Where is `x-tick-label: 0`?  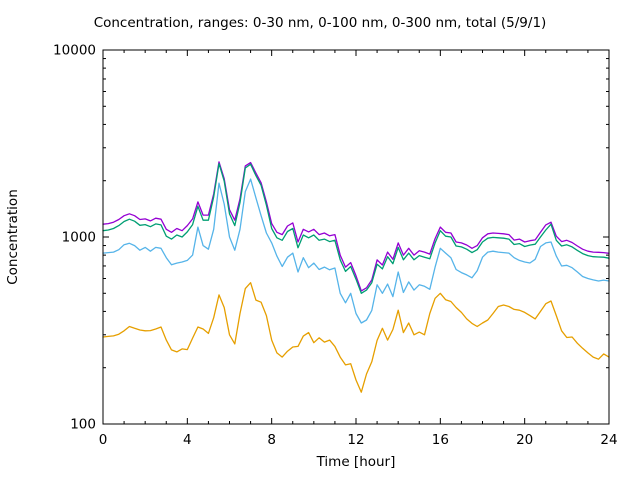 x-tick-label: 0 is located at coordinates (103, 440).